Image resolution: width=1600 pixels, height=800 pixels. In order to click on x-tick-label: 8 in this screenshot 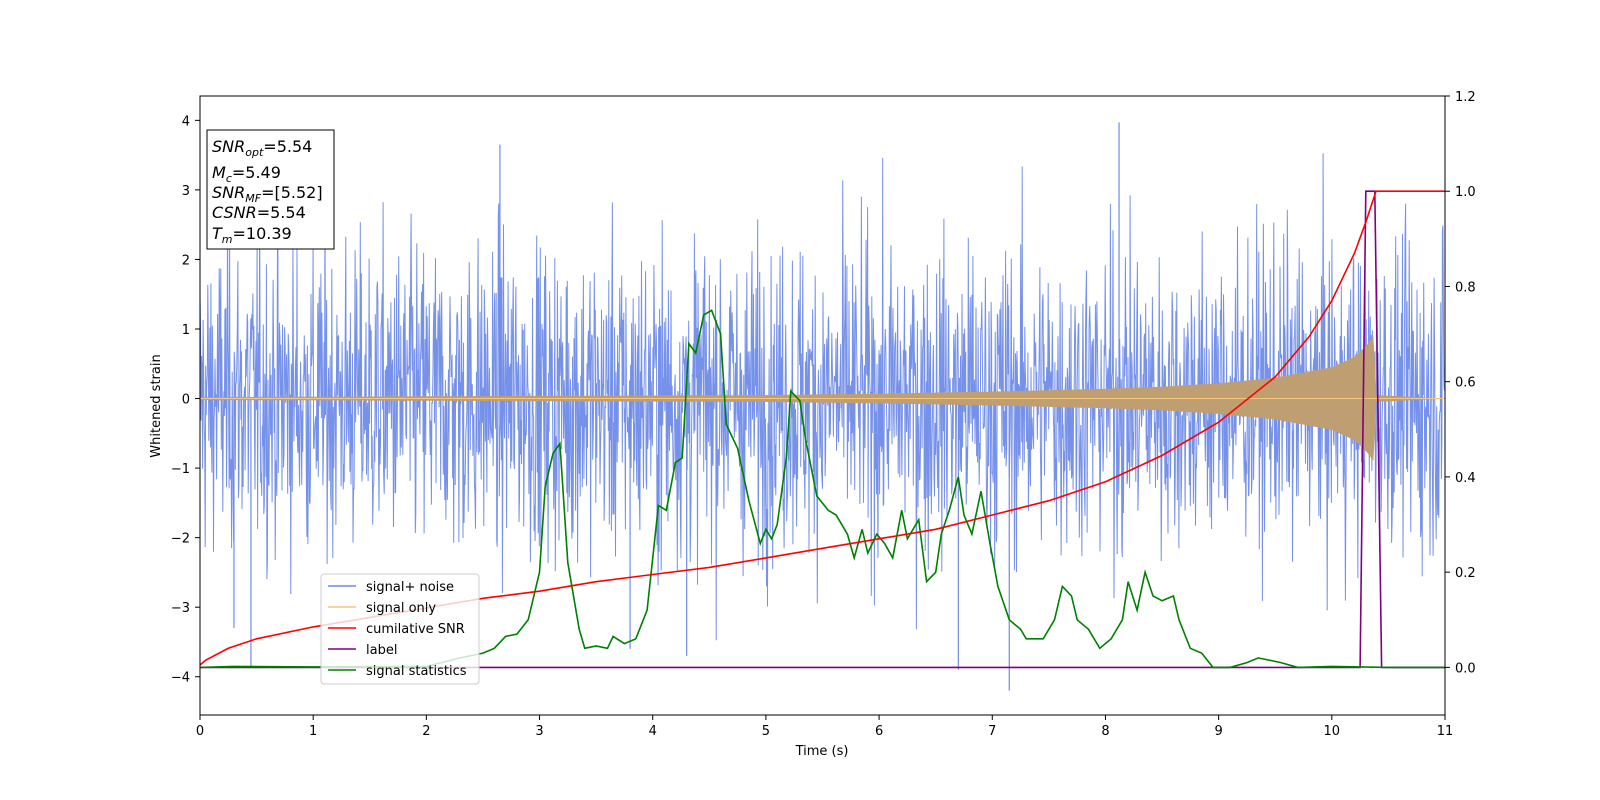, I will do `click(1105, 731)`.